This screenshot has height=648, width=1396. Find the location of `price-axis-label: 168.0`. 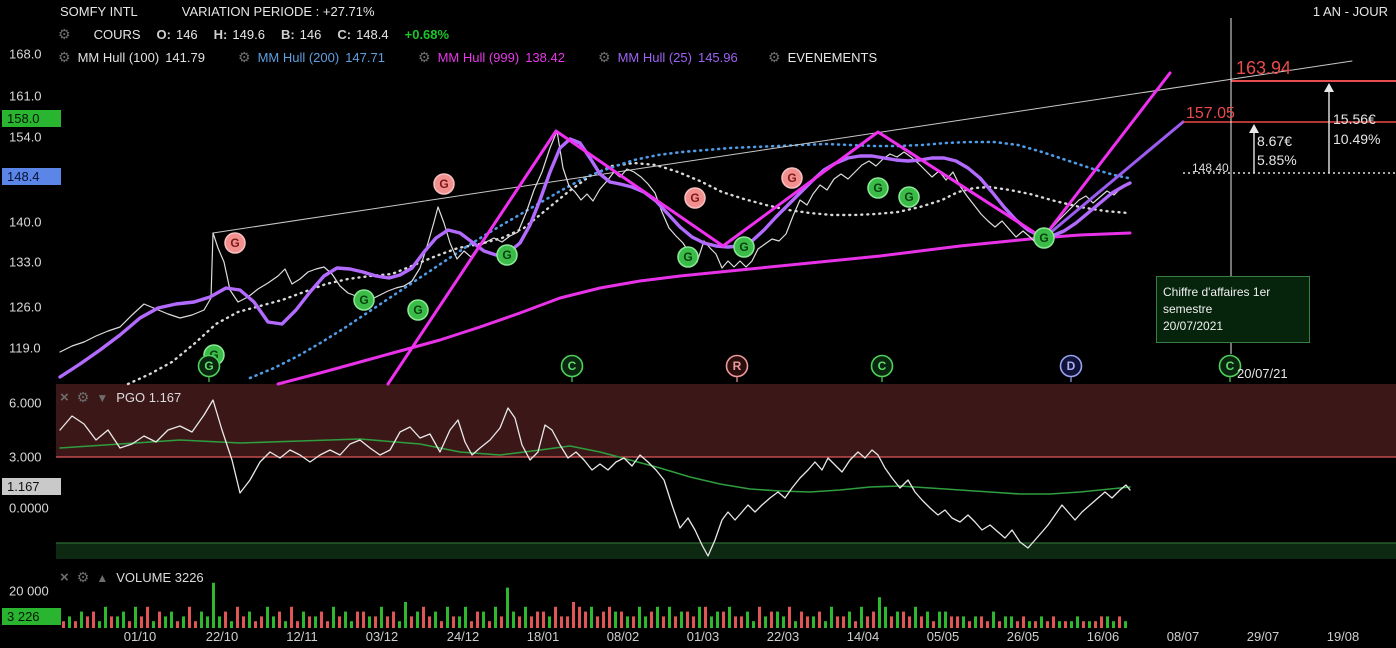

price-axis-label: 168.0 is located at coordinates (25, 54).